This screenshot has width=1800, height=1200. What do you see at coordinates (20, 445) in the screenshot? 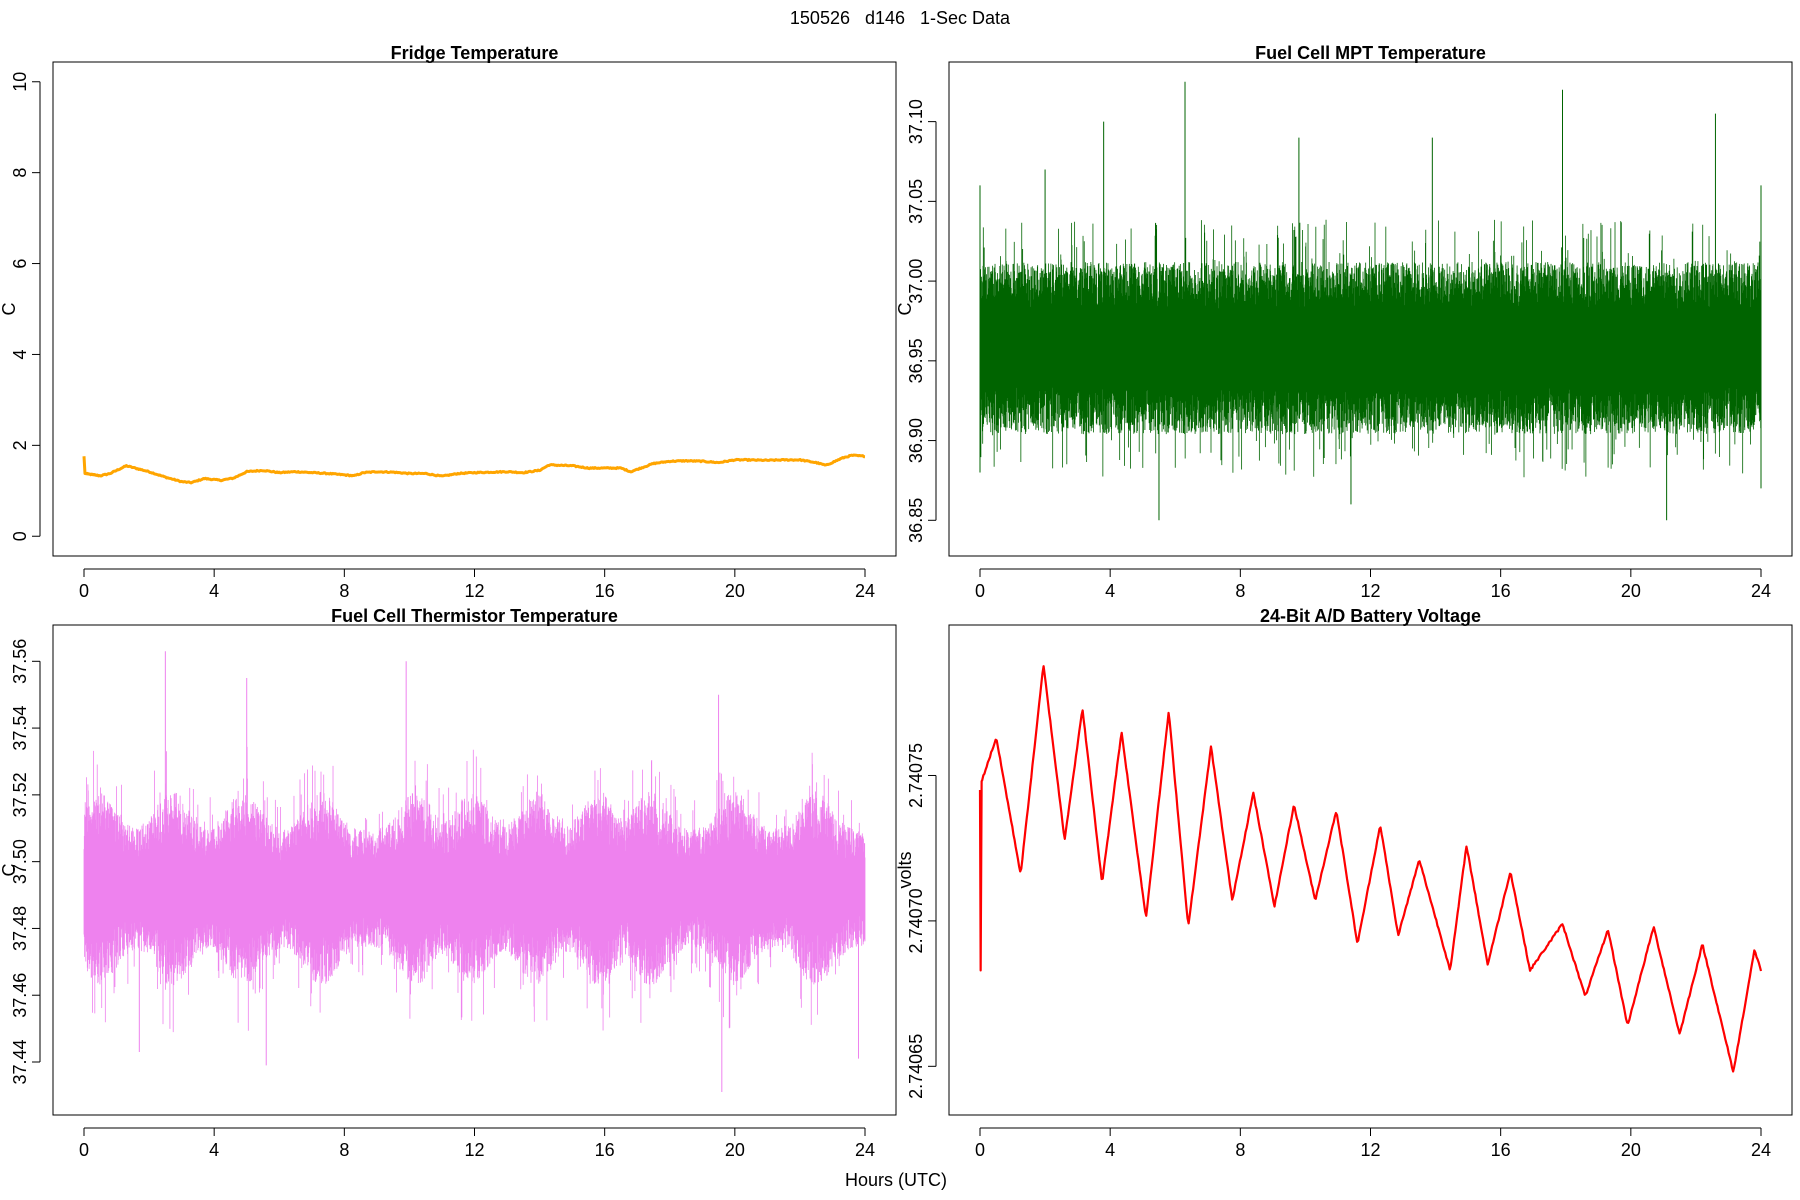
I see `y-tick-label: 2` at bounding box center [20, 445].